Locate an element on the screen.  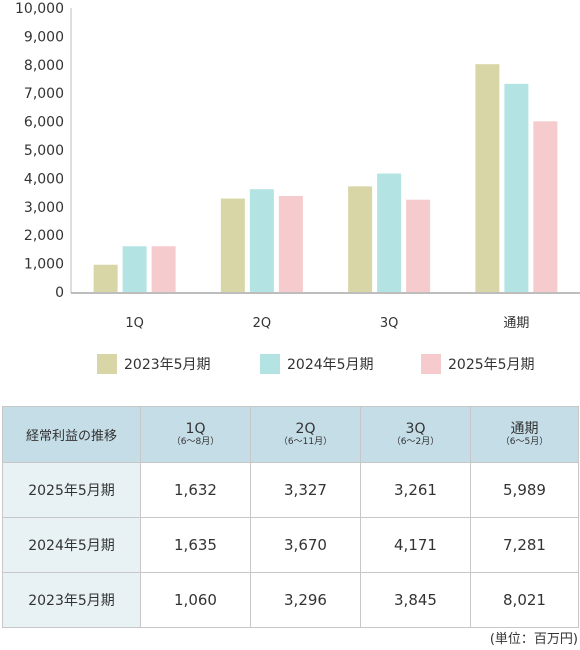
y-tick-label: 8,000 is located at coordinates (44, 66).